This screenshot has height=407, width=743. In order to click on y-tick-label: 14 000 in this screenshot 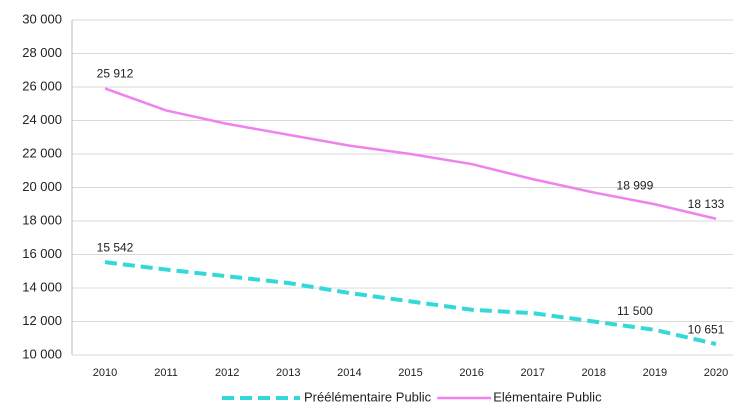, I will do `click(42, 286)`.